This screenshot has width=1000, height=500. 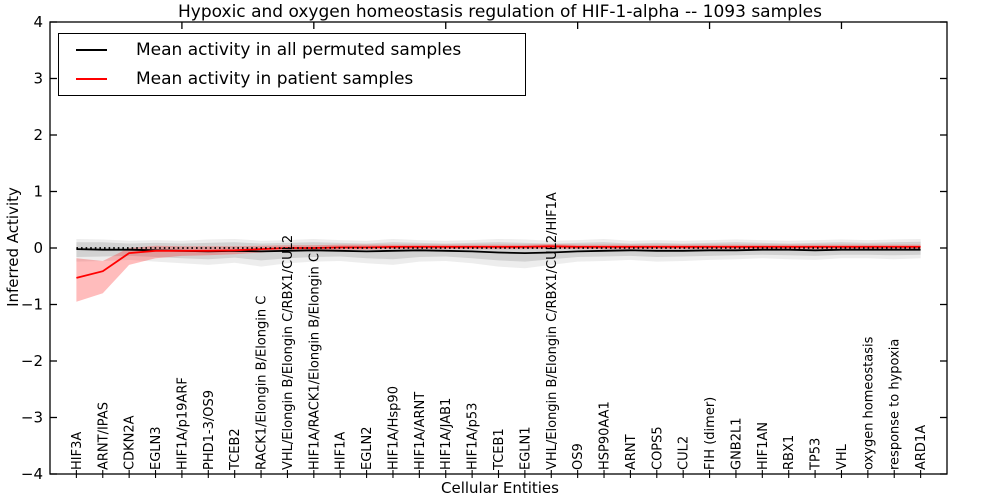 I want to click on y-tick-label: 1, so click(x=38, y=192).